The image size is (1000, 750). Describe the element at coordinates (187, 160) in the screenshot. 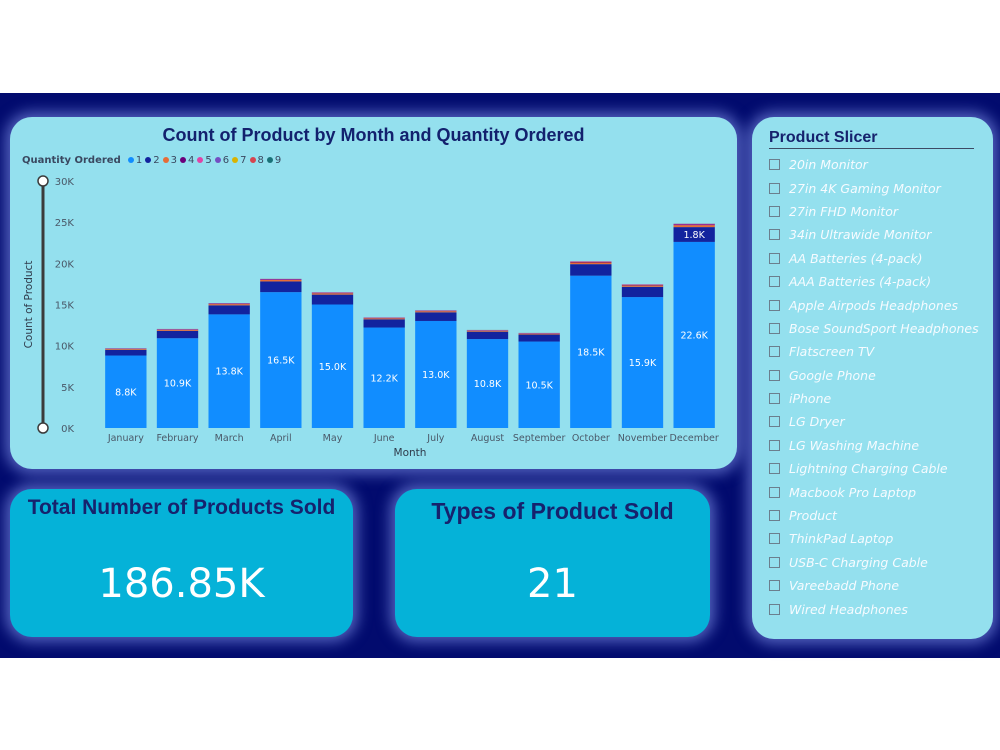

I see `legend-item: 4` at that location.